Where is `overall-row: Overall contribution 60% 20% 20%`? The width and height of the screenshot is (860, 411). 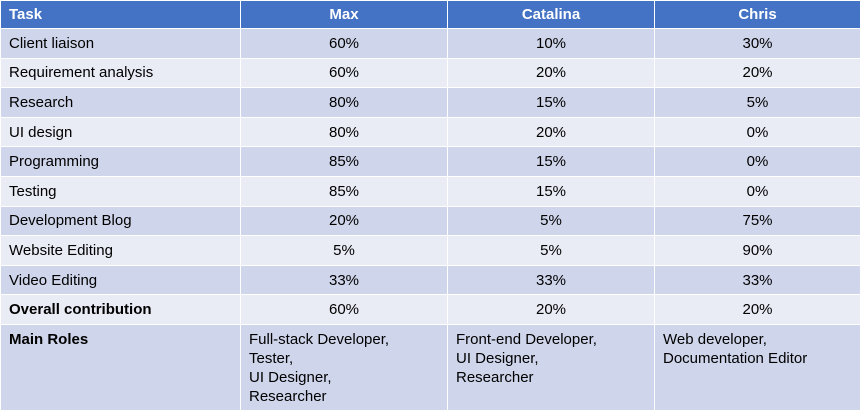
overall-row: Overall contribution 60% 20% 20% is located at coordinates (430, 310).